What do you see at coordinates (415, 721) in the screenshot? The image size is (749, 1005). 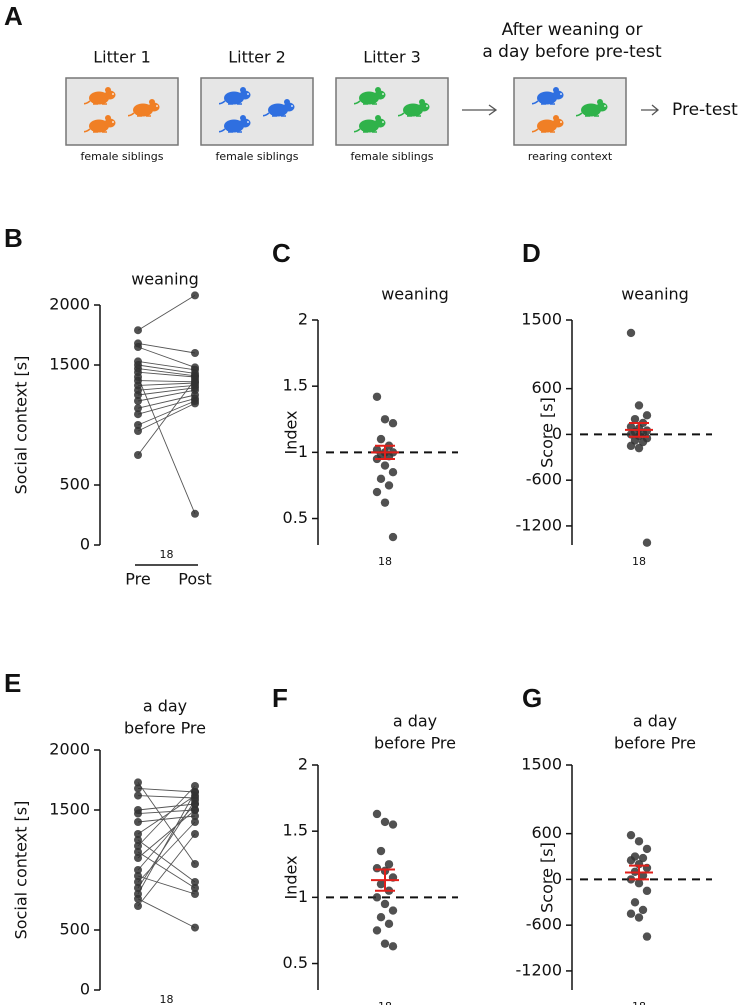 I see `chart-title: a day` at bounding box center [415, 721].